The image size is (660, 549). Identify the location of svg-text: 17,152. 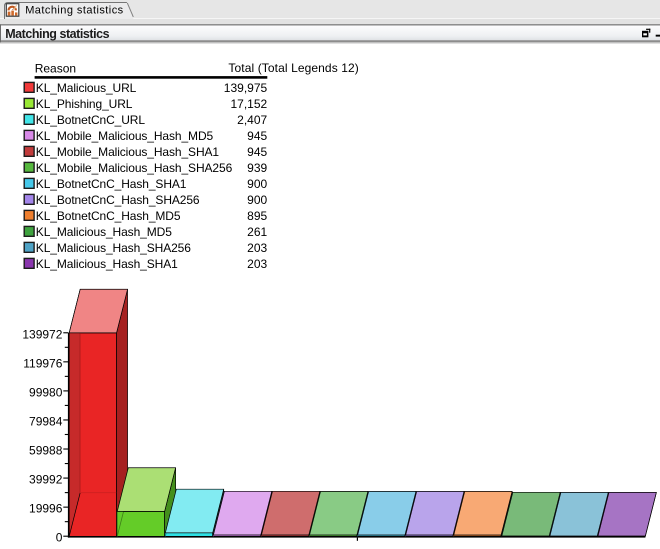
(248, 104).